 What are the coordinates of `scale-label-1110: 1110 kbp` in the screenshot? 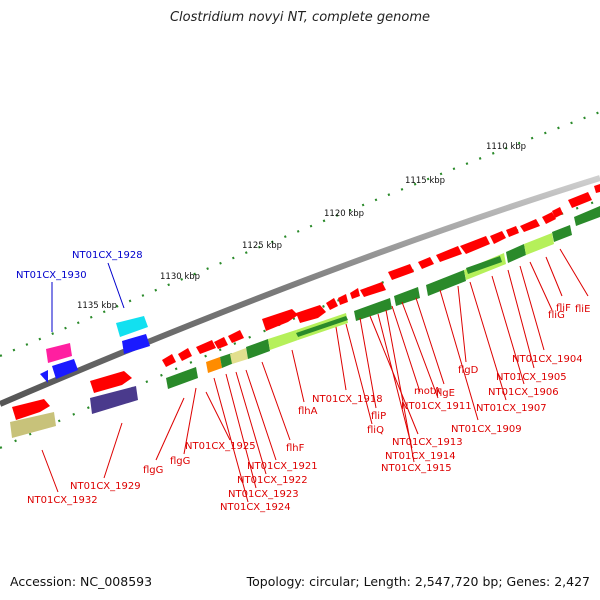 It's located at (506, 147).